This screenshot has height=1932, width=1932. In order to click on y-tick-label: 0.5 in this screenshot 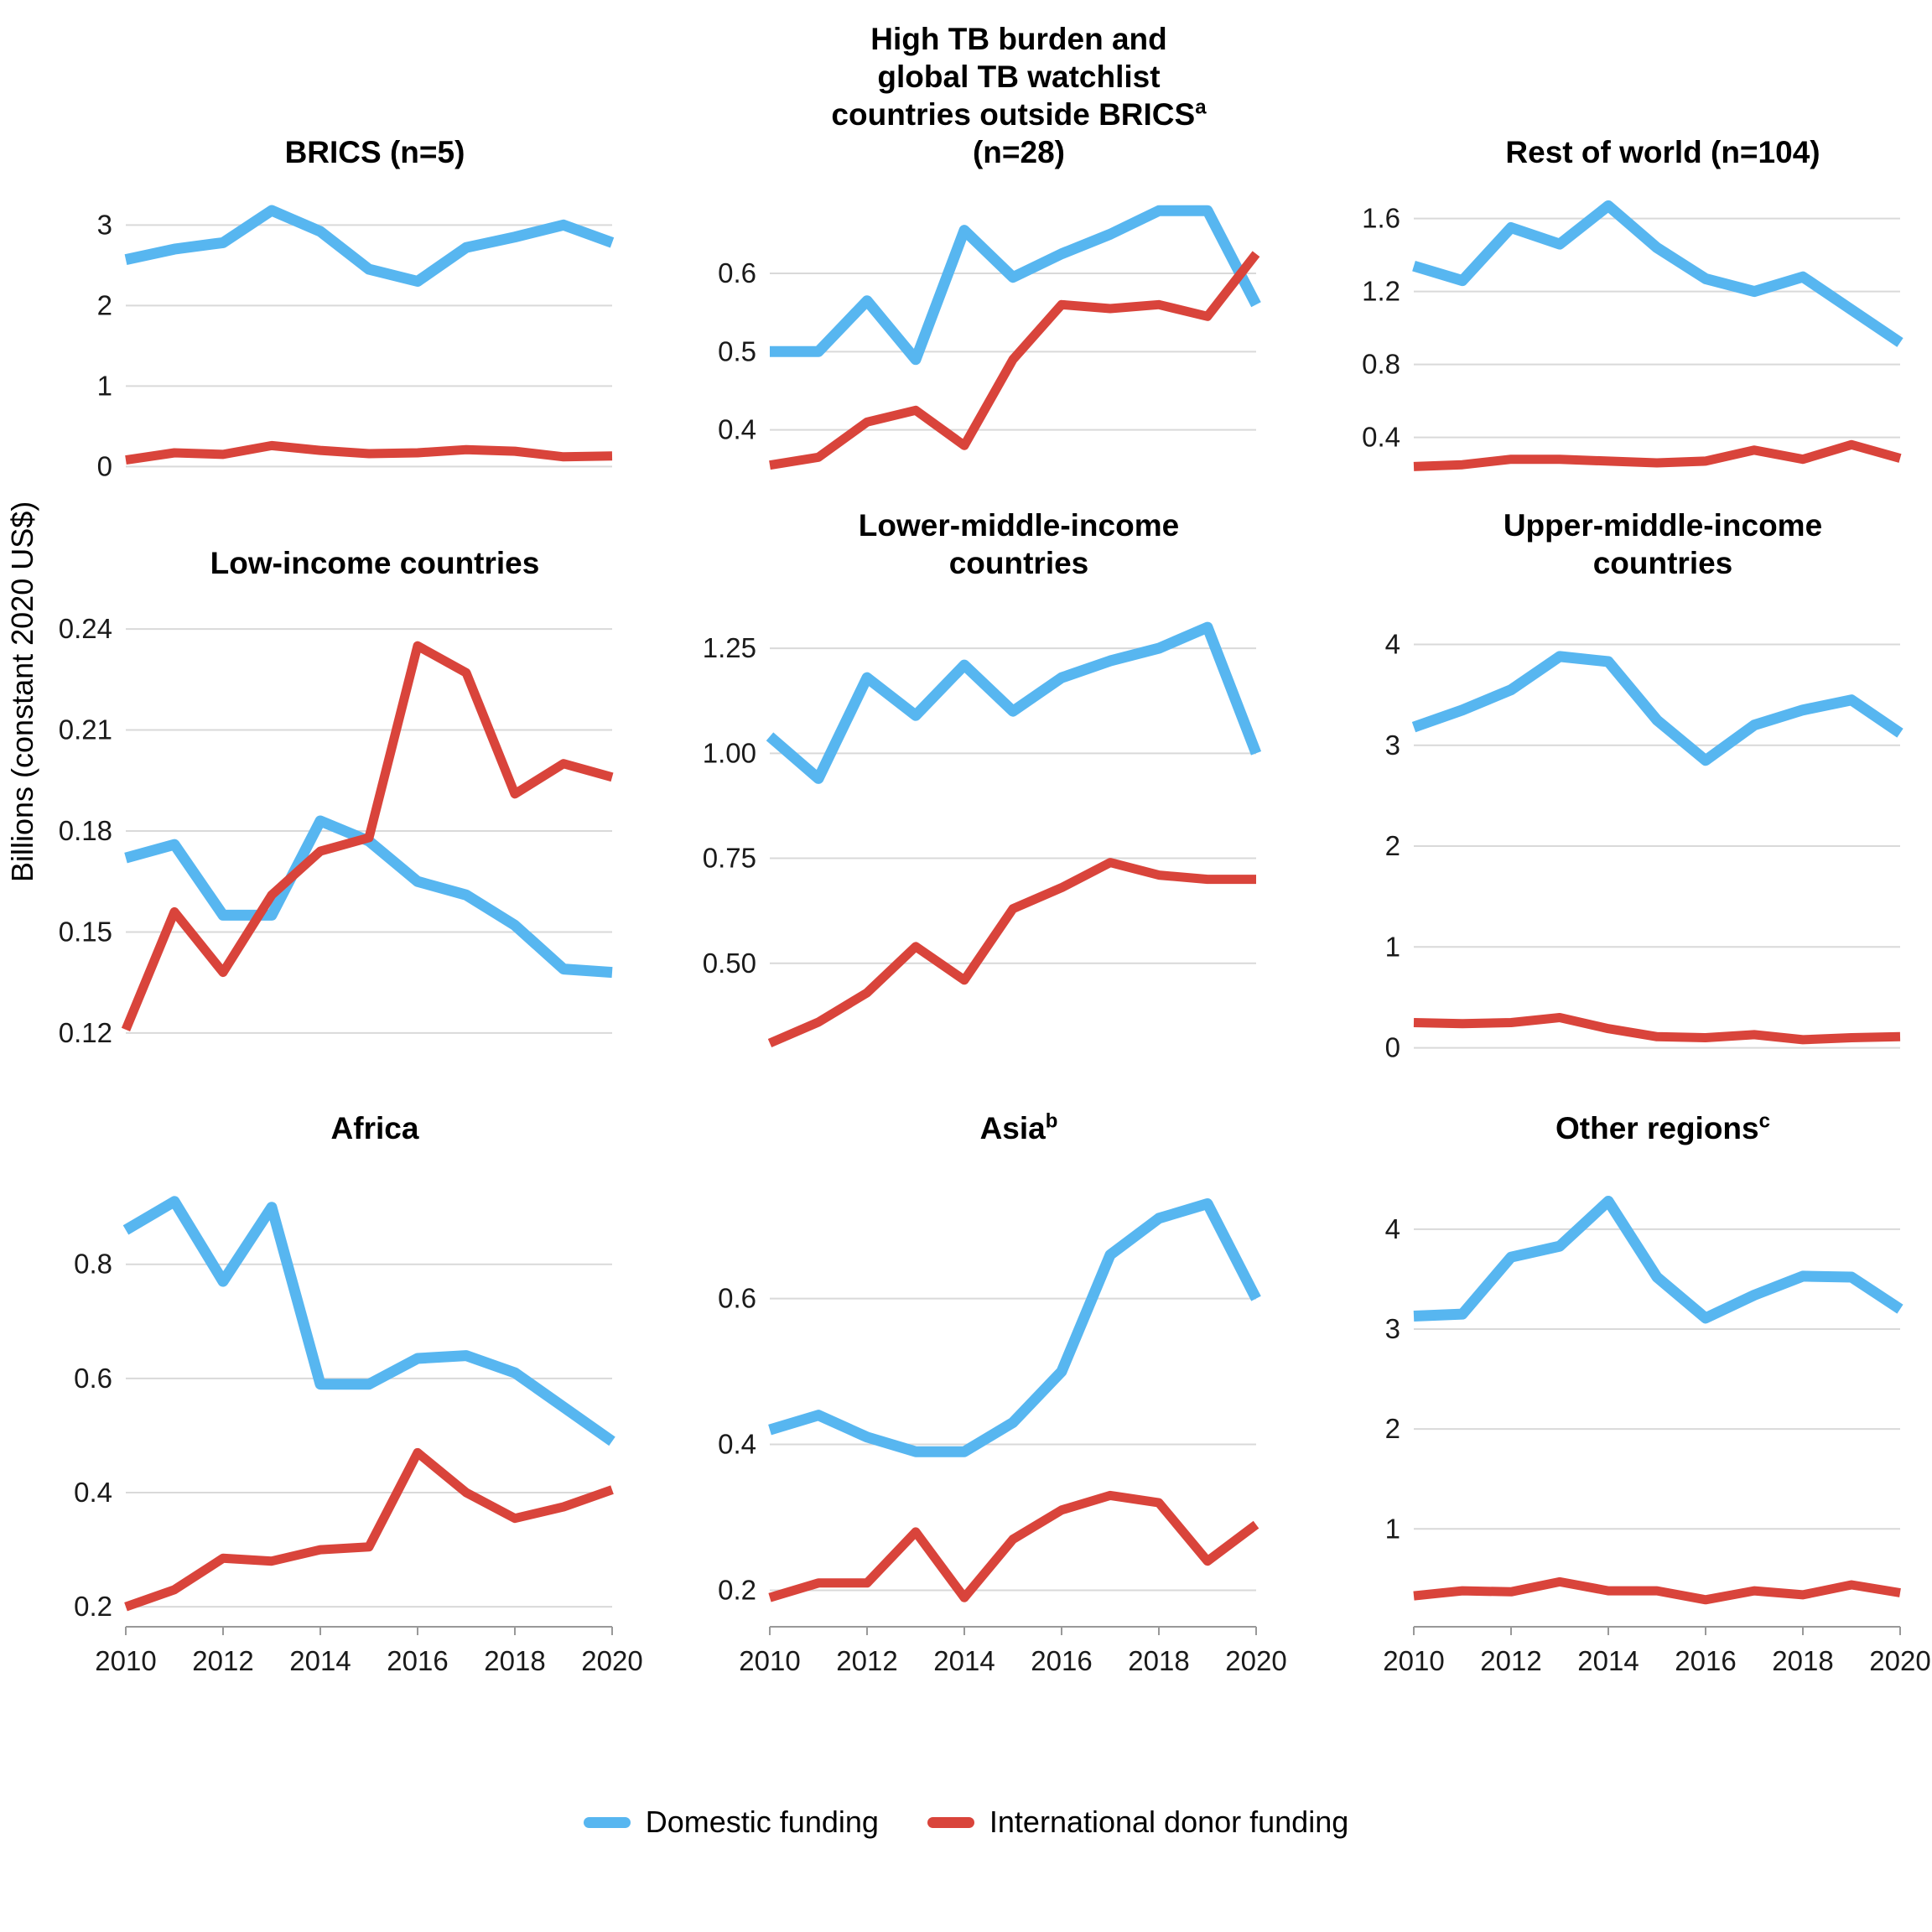, I will do `click(737, 350)`.